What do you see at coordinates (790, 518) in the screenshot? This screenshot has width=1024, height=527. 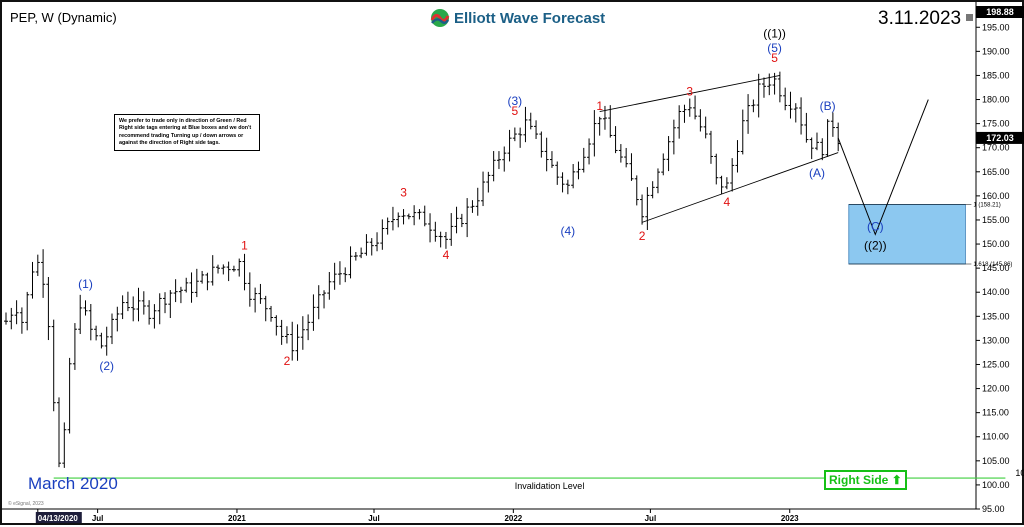 I see `x-tick-label: 2023` at bounding box center [790, 518].